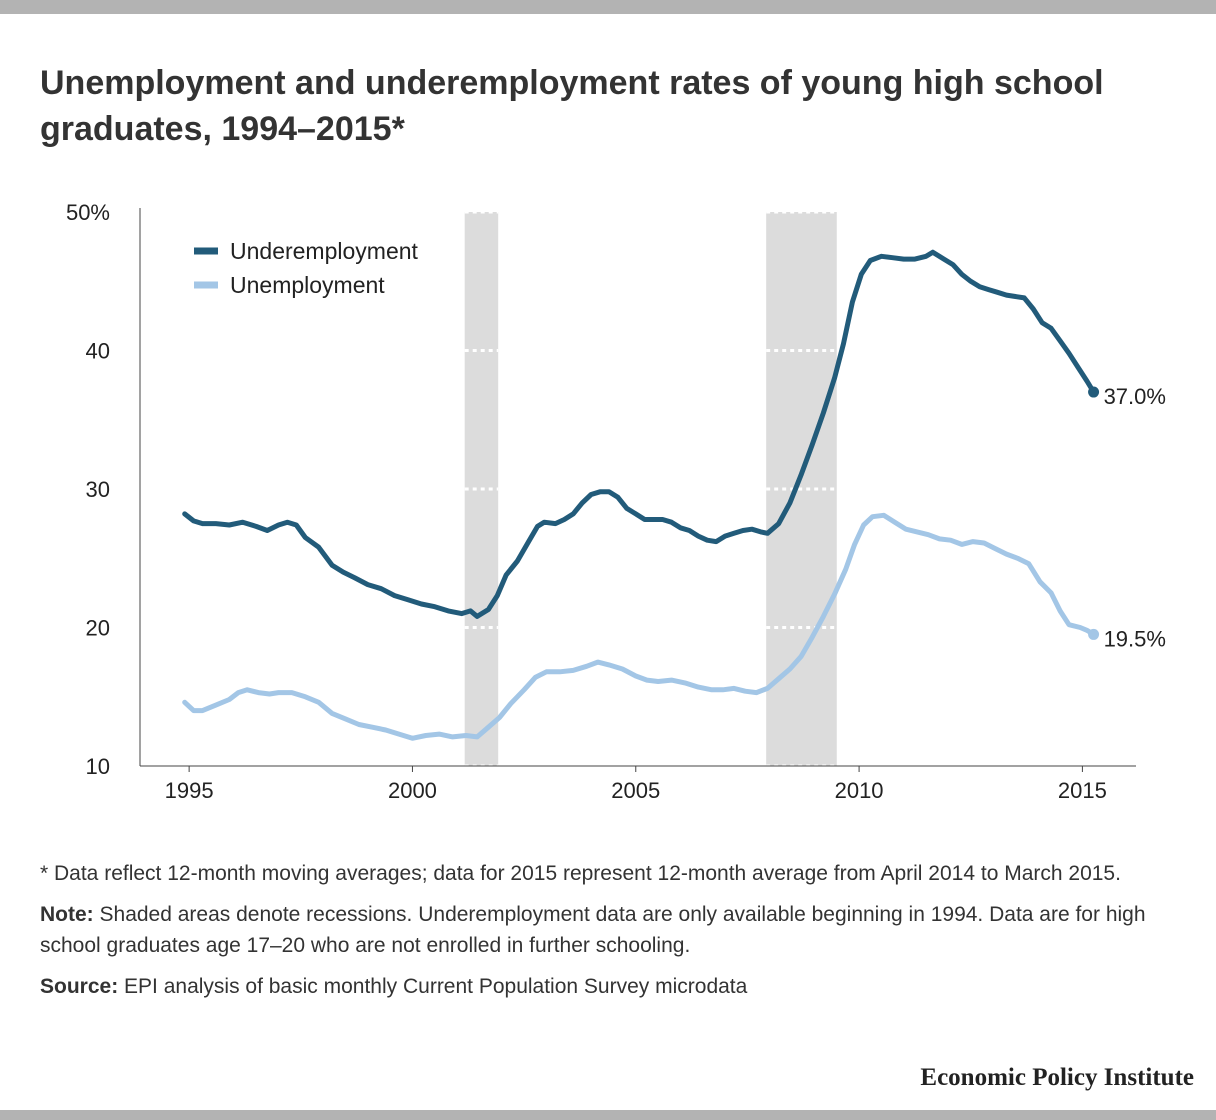 This screenshot has width=1216, height=1120. What do you see at coordinates (412, 790) in the screenshot?
I see `x-tick-label: 2000` at bounding box center [412, 790].